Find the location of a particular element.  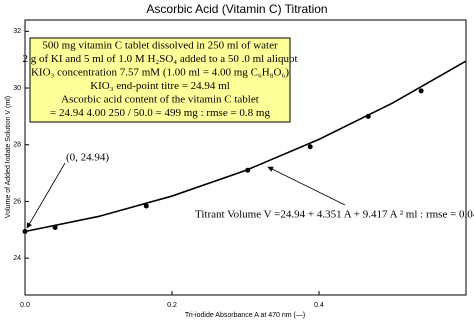

annotation-line: KIO₃ end-point titre = 24.94 ml is located at coordinates (160, 86).